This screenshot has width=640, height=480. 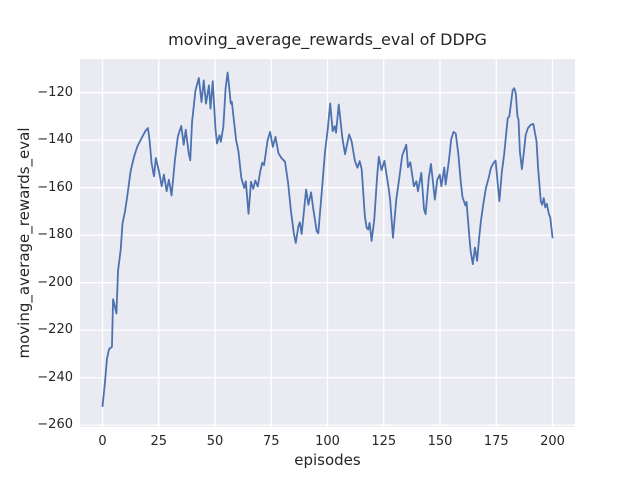 I want to click on y-tick-label: −160, so click(x=55, y=187).